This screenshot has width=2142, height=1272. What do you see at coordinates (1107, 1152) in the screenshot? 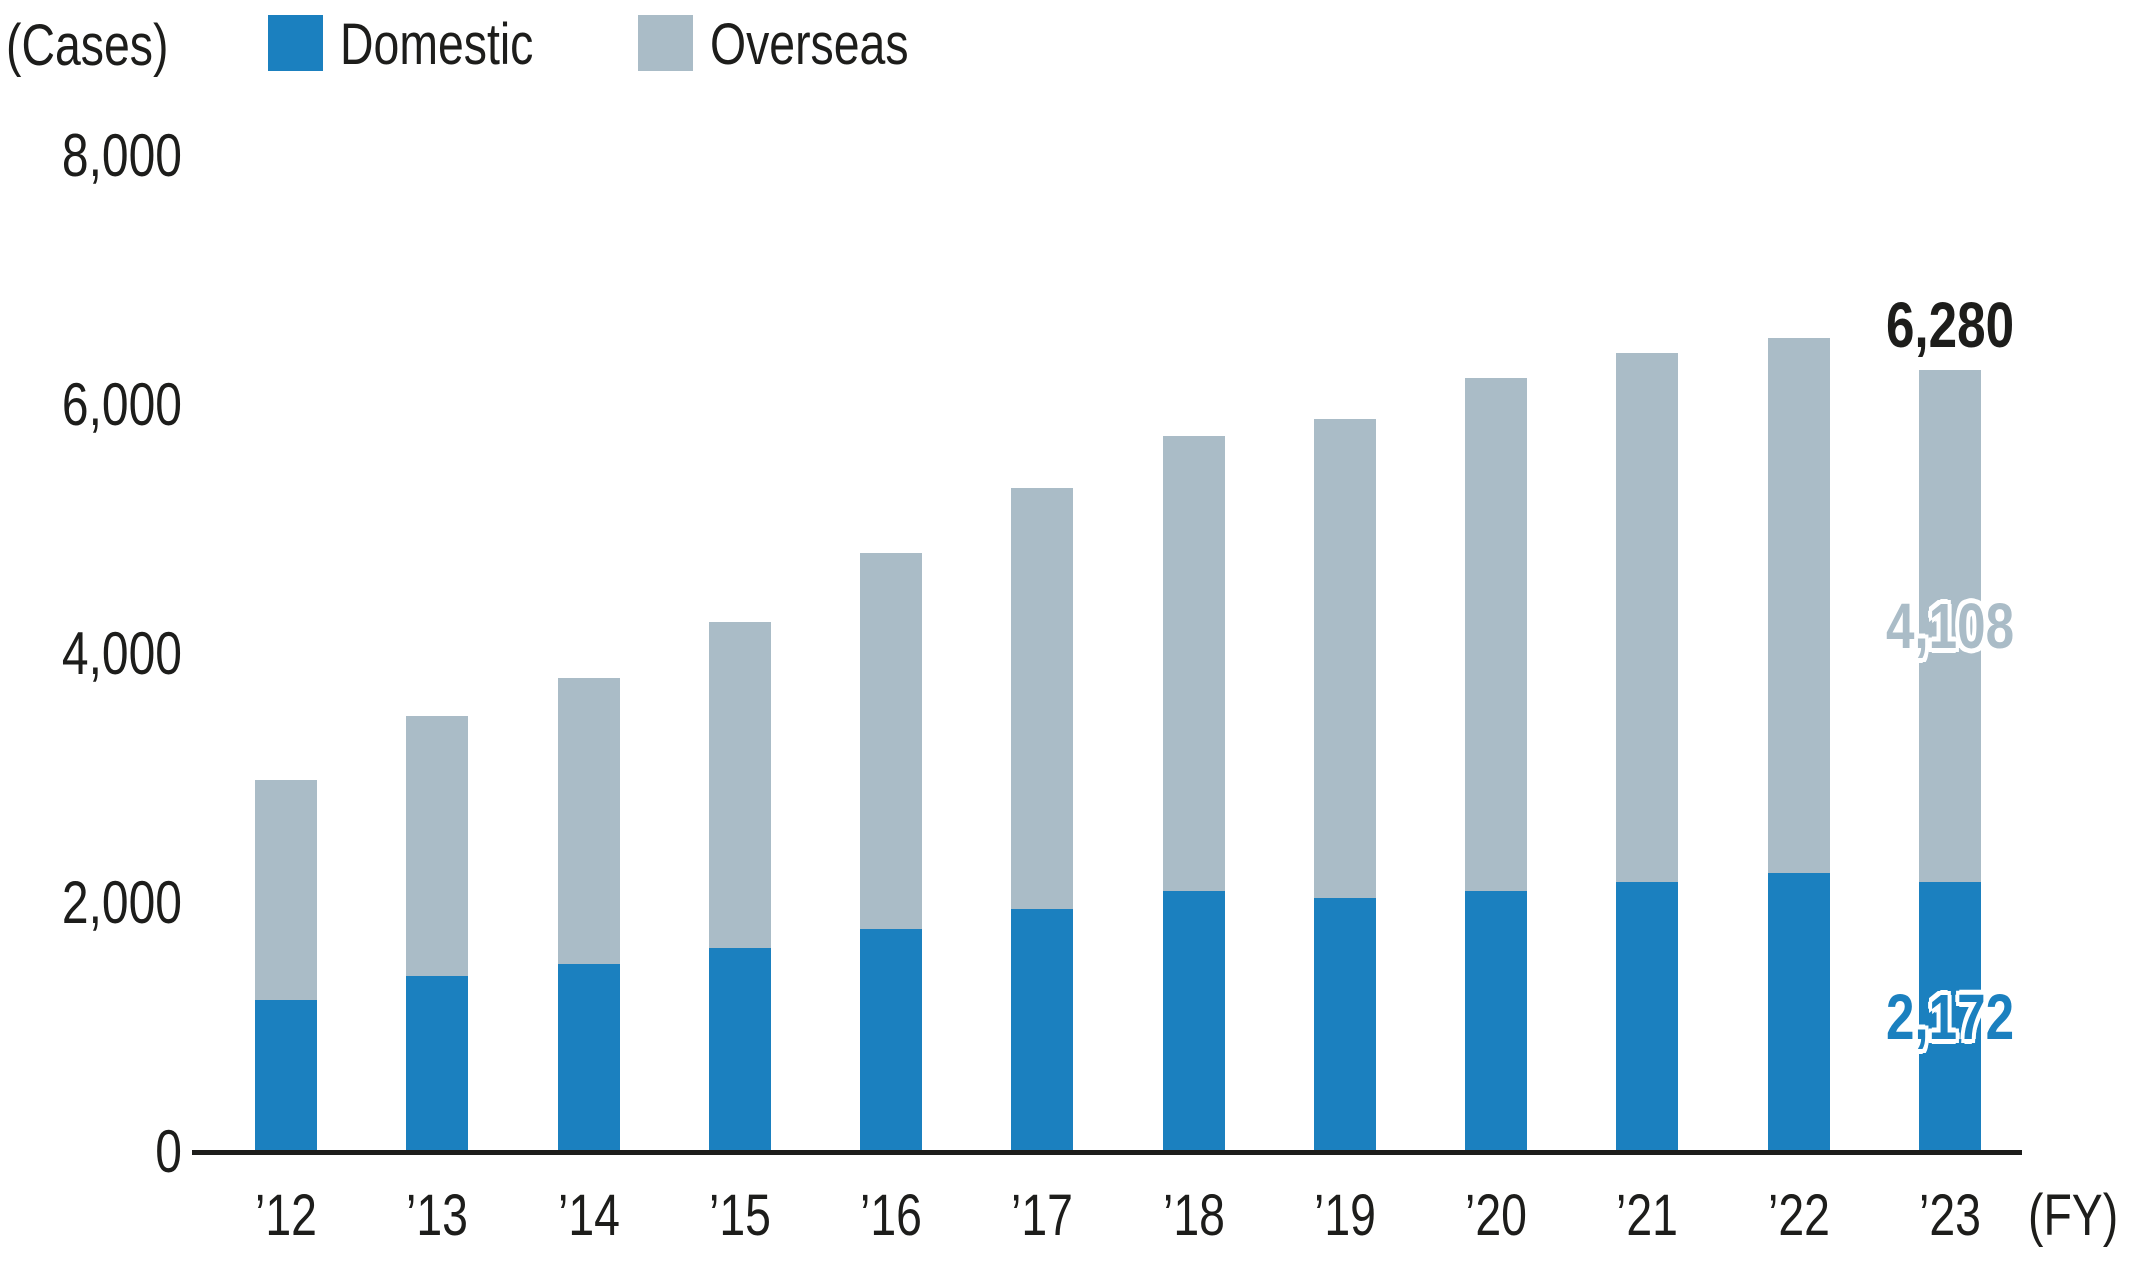
I see `x-axis-line` at bounding box center [1107, 1152].